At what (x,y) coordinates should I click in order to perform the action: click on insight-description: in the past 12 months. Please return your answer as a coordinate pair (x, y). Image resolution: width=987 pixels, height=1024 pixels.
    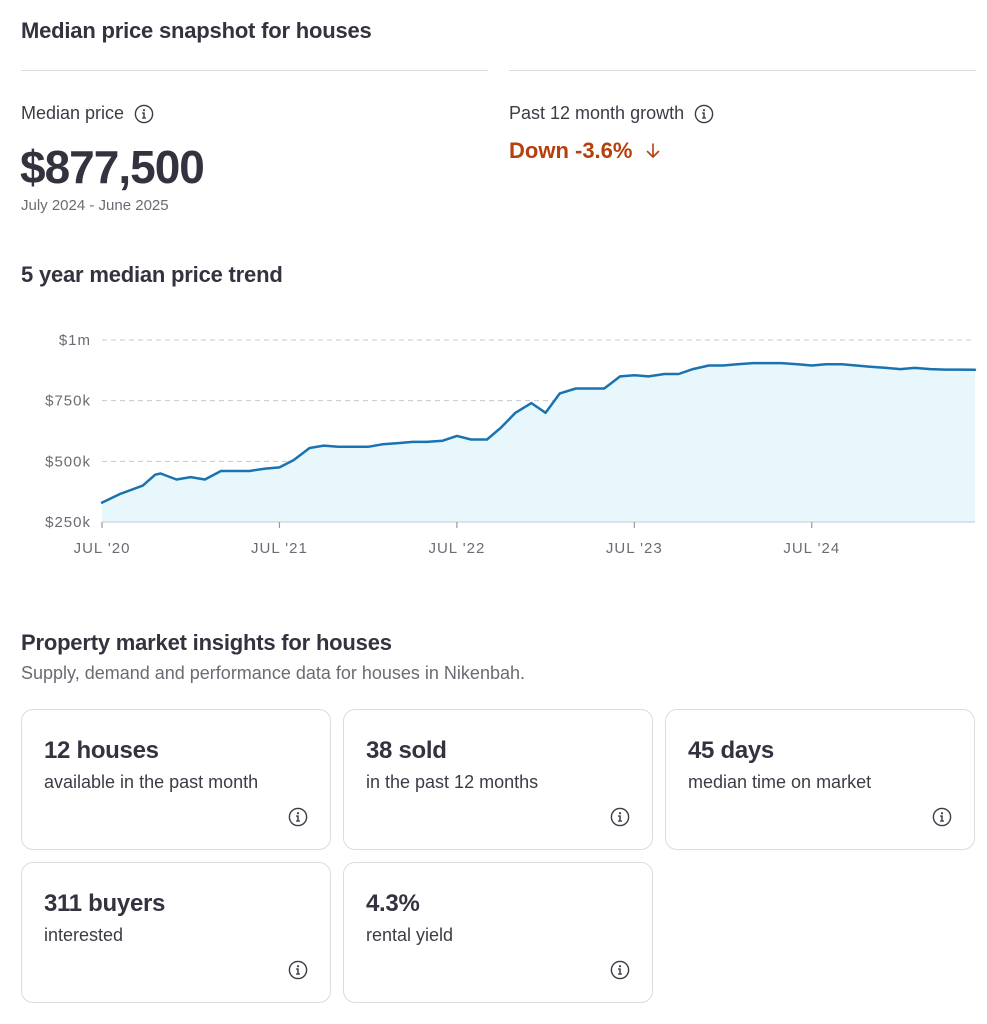
    Looking at the image, I should click on (452, 782).